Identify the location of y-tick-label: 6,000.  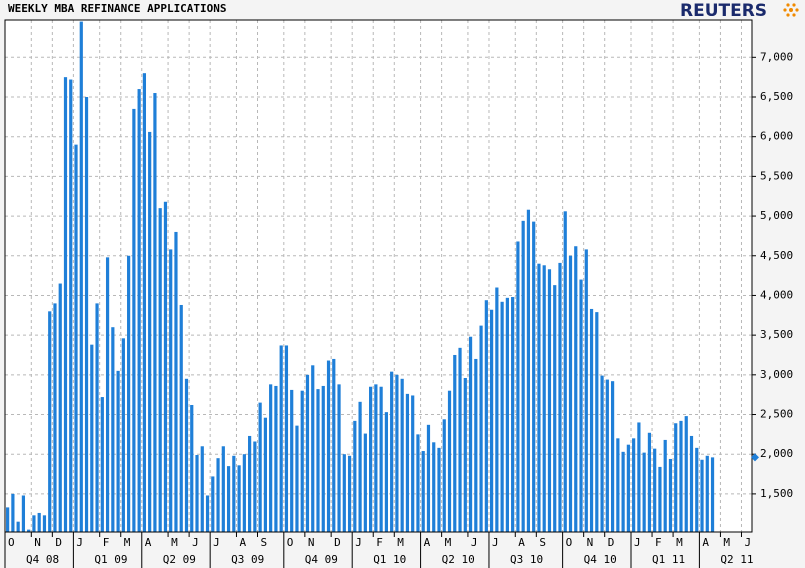
(776, 136).